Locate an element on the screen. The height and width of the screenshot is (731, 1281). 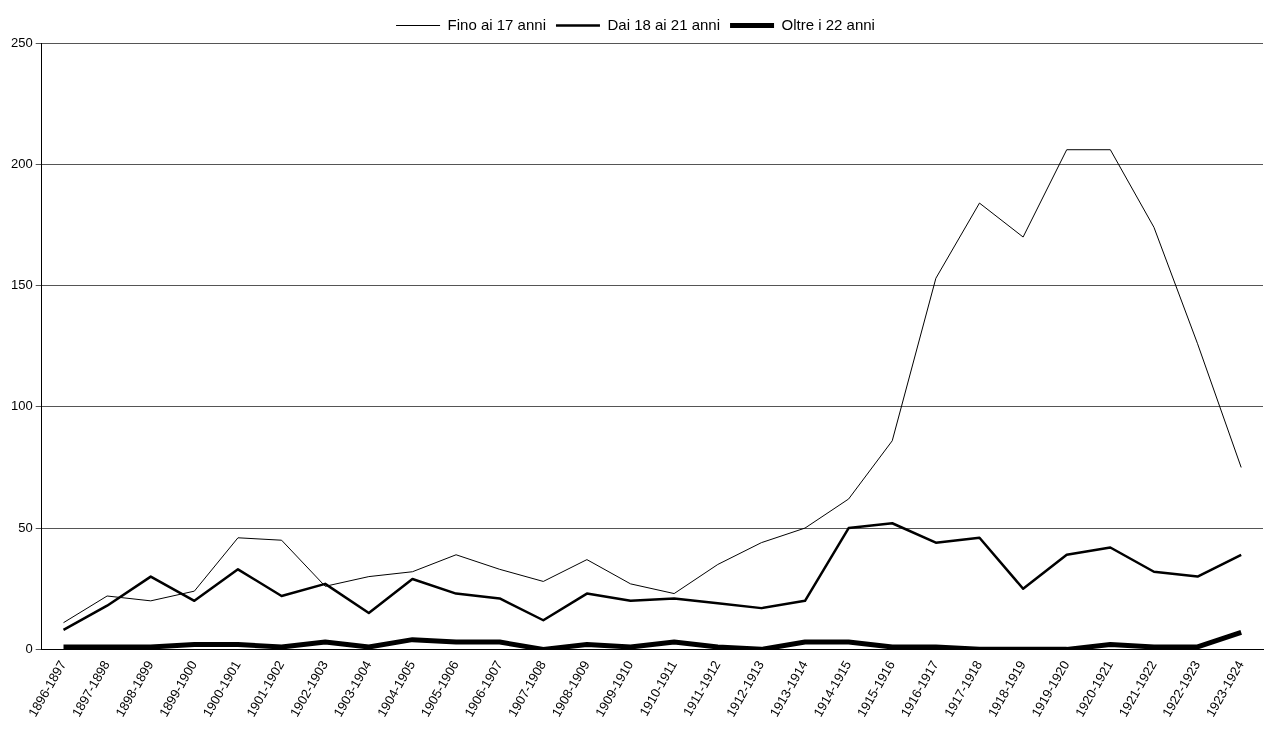
y-tick-label: 150 is located at coordinates (21, 285).